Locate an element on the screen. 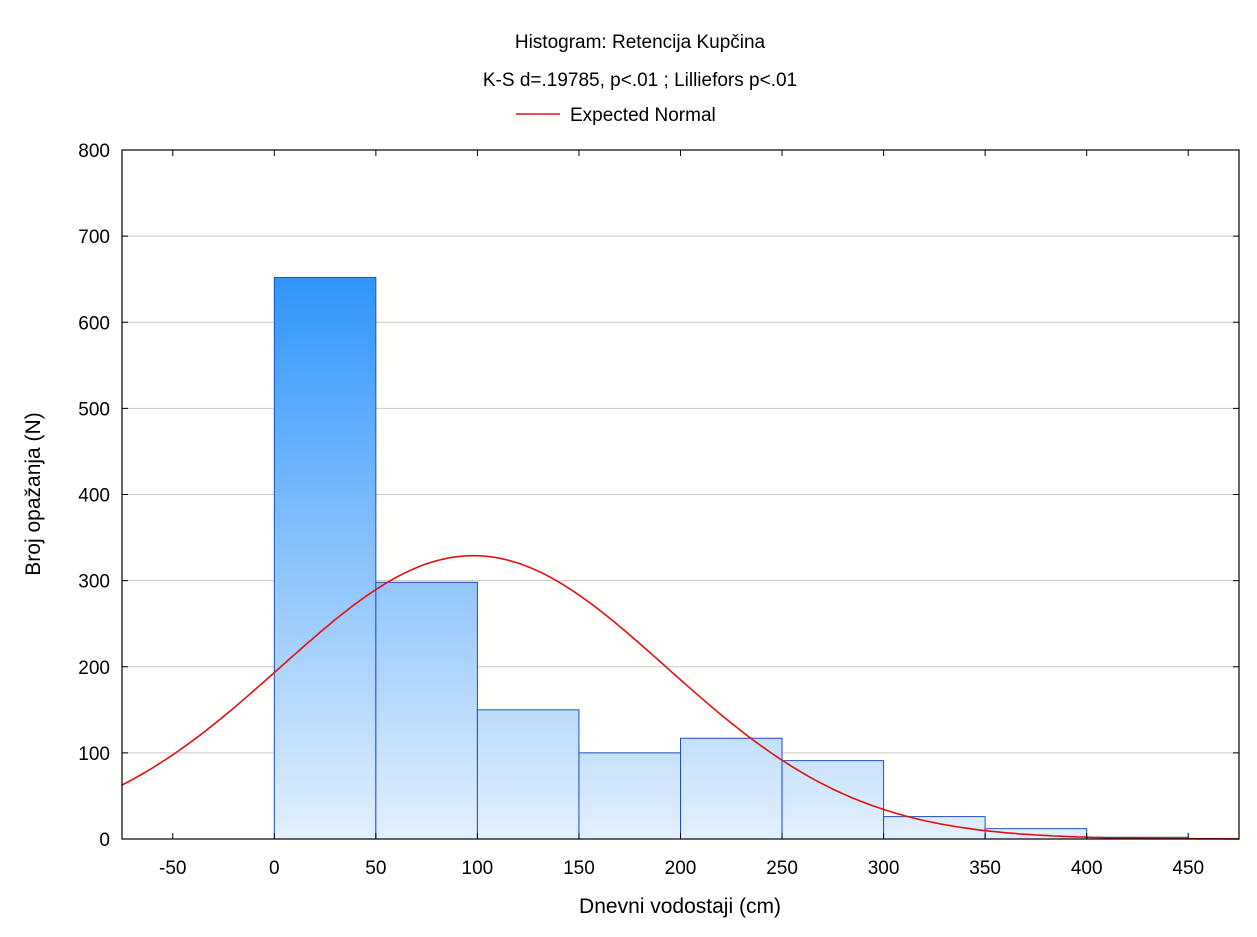 The image size is (1257, 937). x-tick-label: 300 is located at coordinates (884, 868).